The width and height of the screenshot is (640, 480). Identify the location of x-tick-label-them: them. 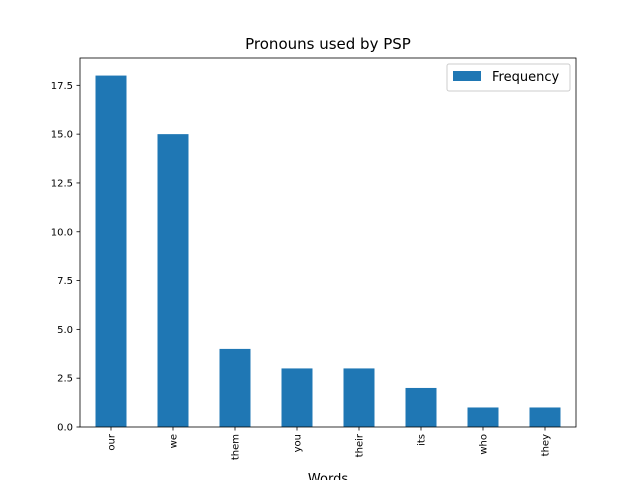
(236, 447).